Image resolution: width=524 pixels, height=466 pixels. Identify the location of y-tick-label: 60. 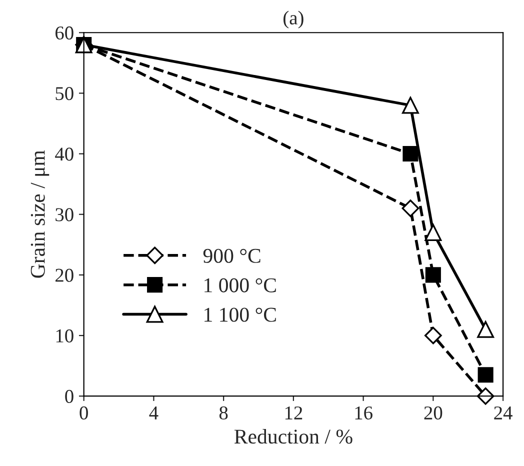
(65, 33).